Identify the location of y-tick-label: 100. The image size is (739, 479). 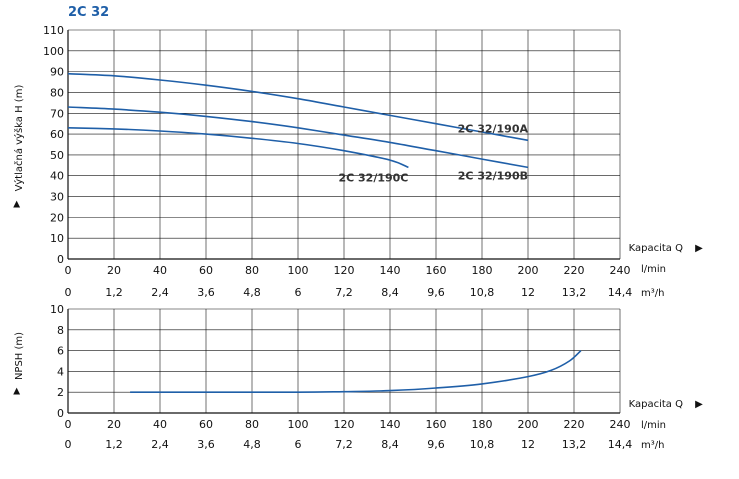
(53, 51).